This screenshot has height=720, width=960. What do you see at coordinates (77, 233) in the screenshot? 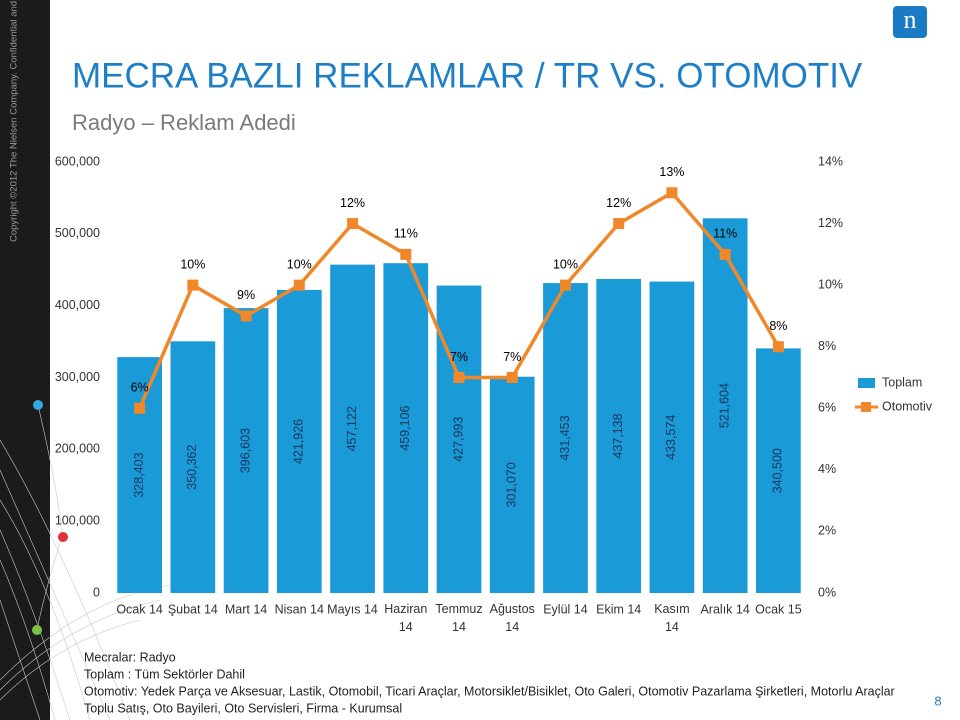
I see `y-tick-label: 500,000` at bounding box center [77, 233].